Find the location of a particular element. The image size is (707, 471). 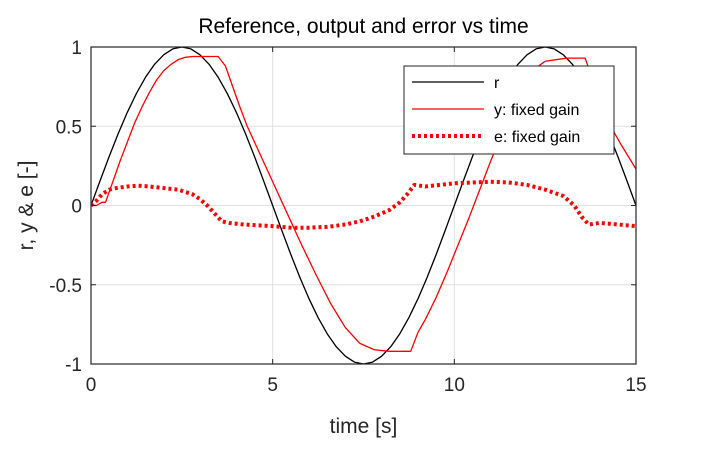

y-tick-label: 1 is located at coordinates (76, 48).